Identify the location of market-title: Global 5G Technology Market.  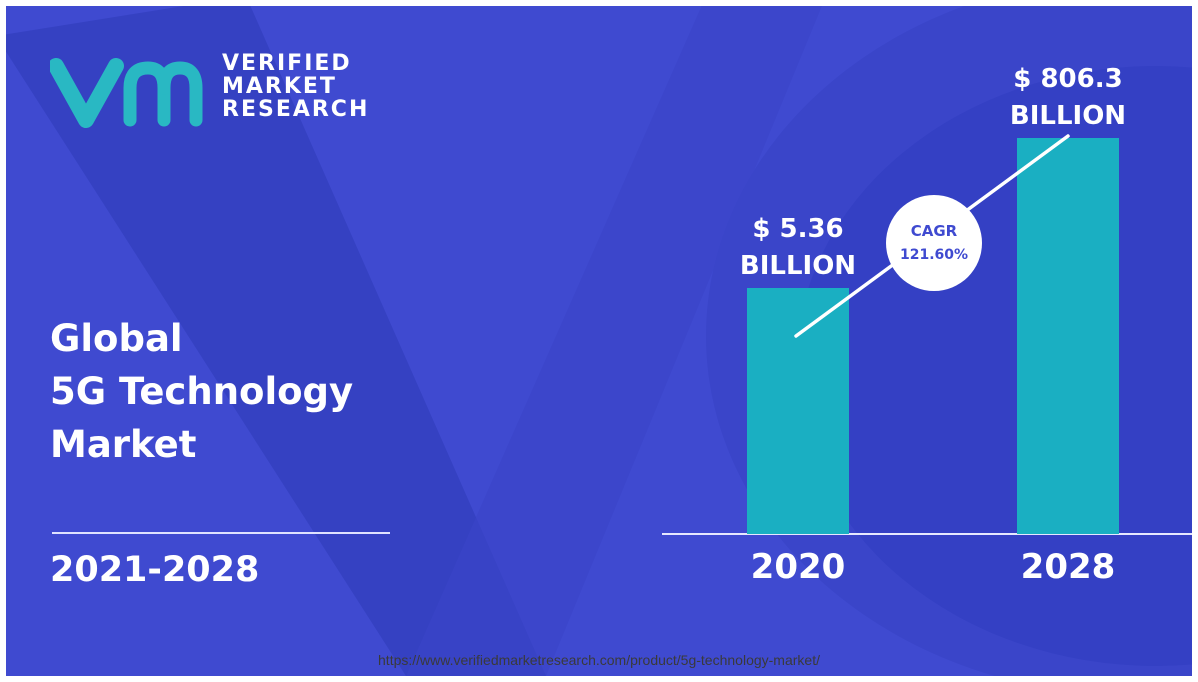
(201, 391).